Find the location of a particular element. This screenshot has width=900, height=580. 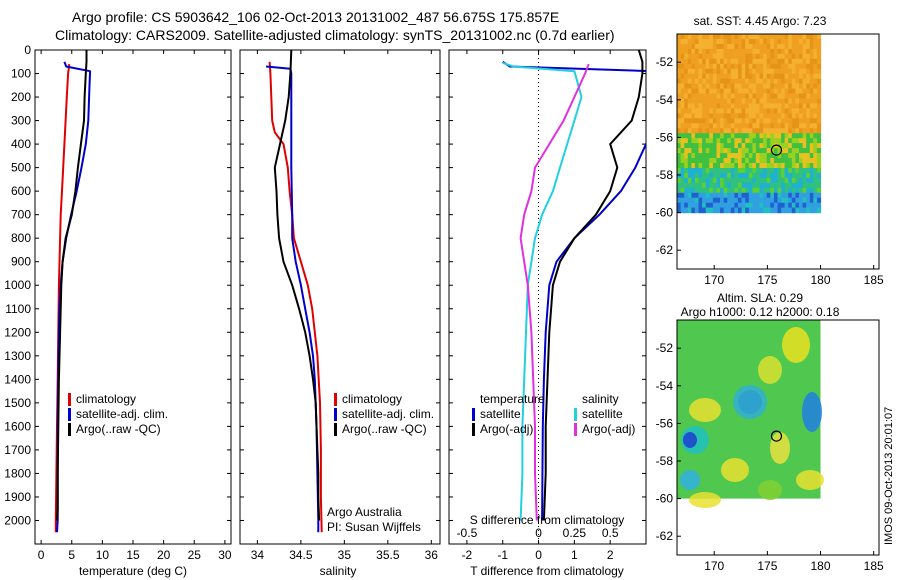

x-tick-label: 36 is located at coordinates (432, 555).